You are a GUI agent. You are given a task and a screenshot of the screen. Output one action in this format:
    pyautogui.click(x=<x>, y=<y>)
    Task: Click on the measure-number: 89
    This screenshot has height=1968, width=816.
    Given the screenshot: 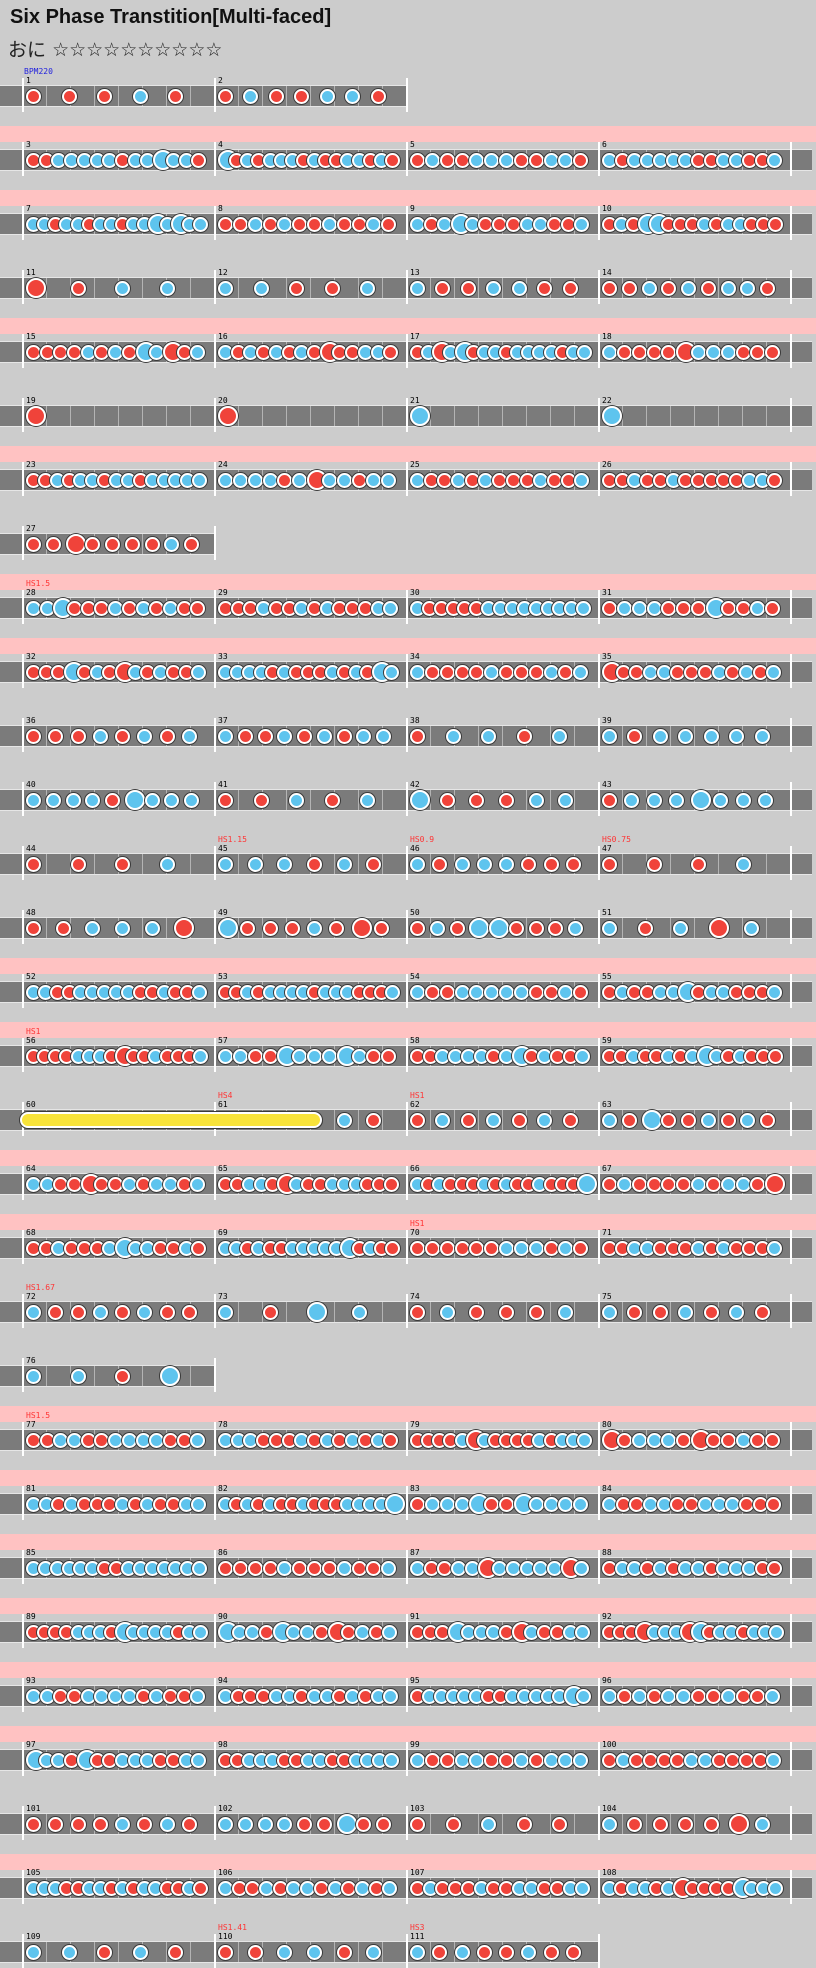 What is the action you would take?
    pyautogui.click(x=31, y=1616)
    